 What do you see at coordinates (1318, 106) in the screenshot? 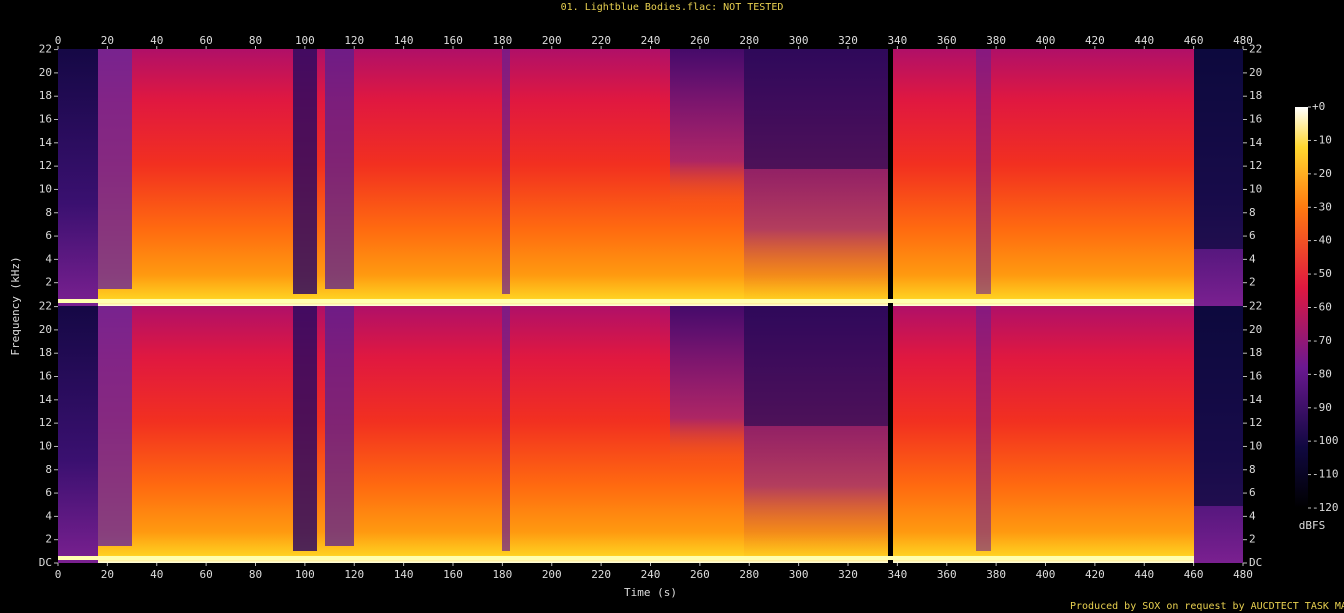
I see `colorbar-tick-label: +0` at bounding box center [1318, 106].